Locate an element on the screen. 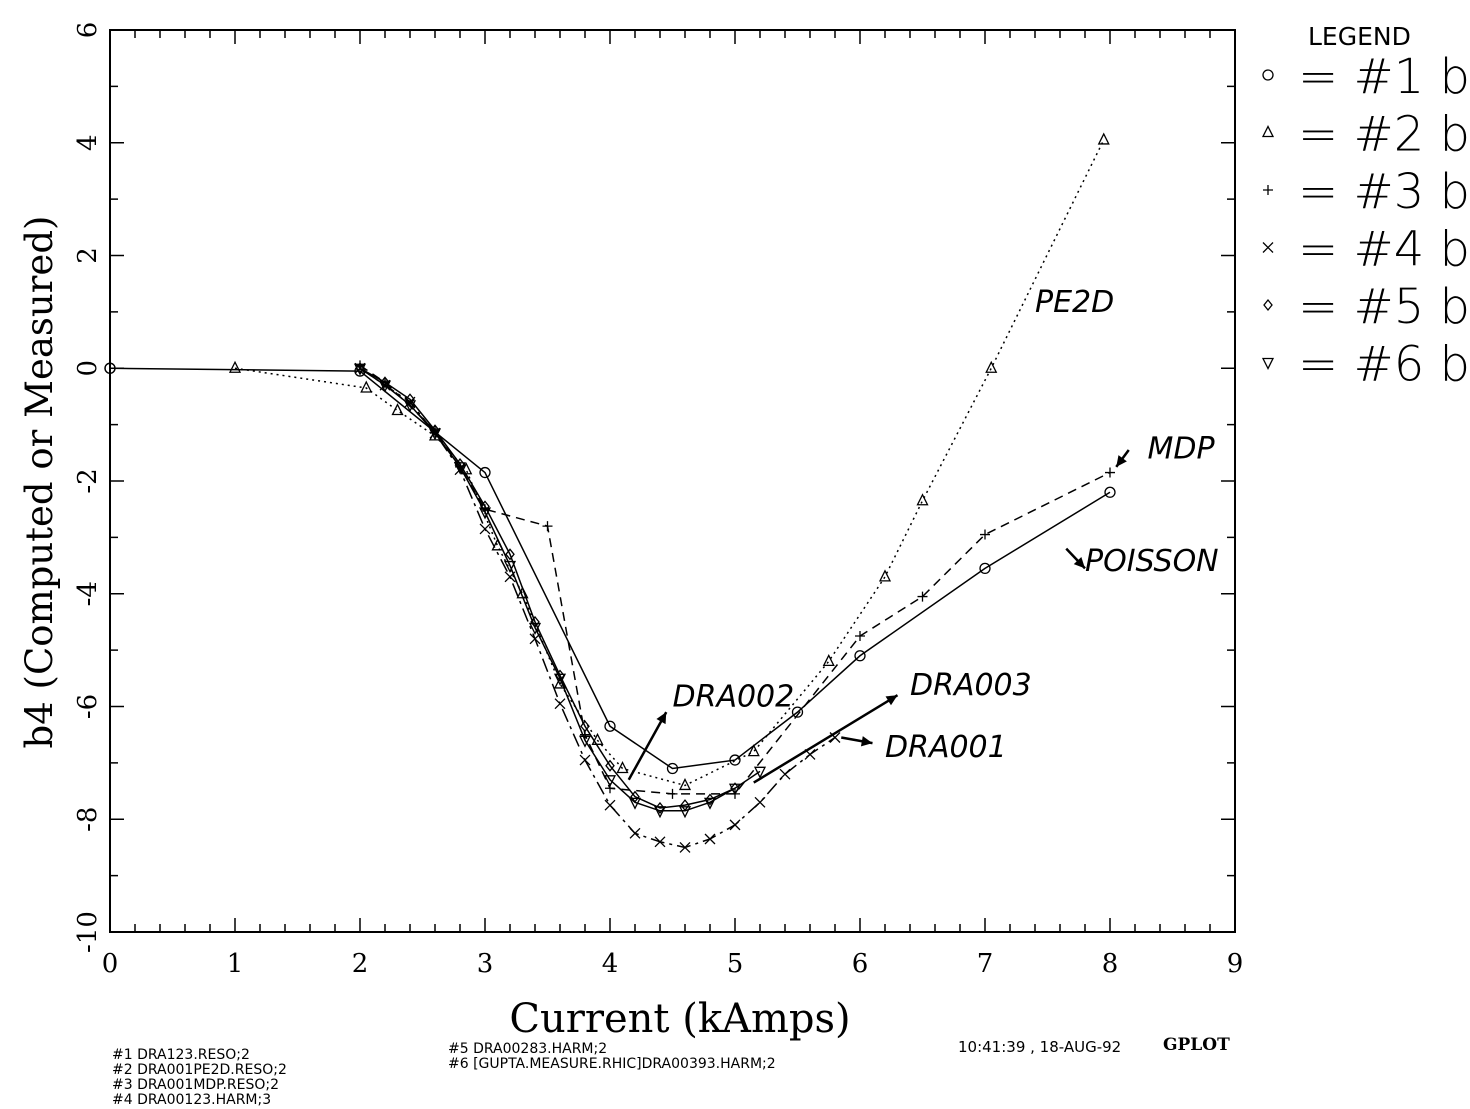 The width and height of the screenshot is (1470, 1109). x-tick-label: 3 is located at coordinates (485, 964).